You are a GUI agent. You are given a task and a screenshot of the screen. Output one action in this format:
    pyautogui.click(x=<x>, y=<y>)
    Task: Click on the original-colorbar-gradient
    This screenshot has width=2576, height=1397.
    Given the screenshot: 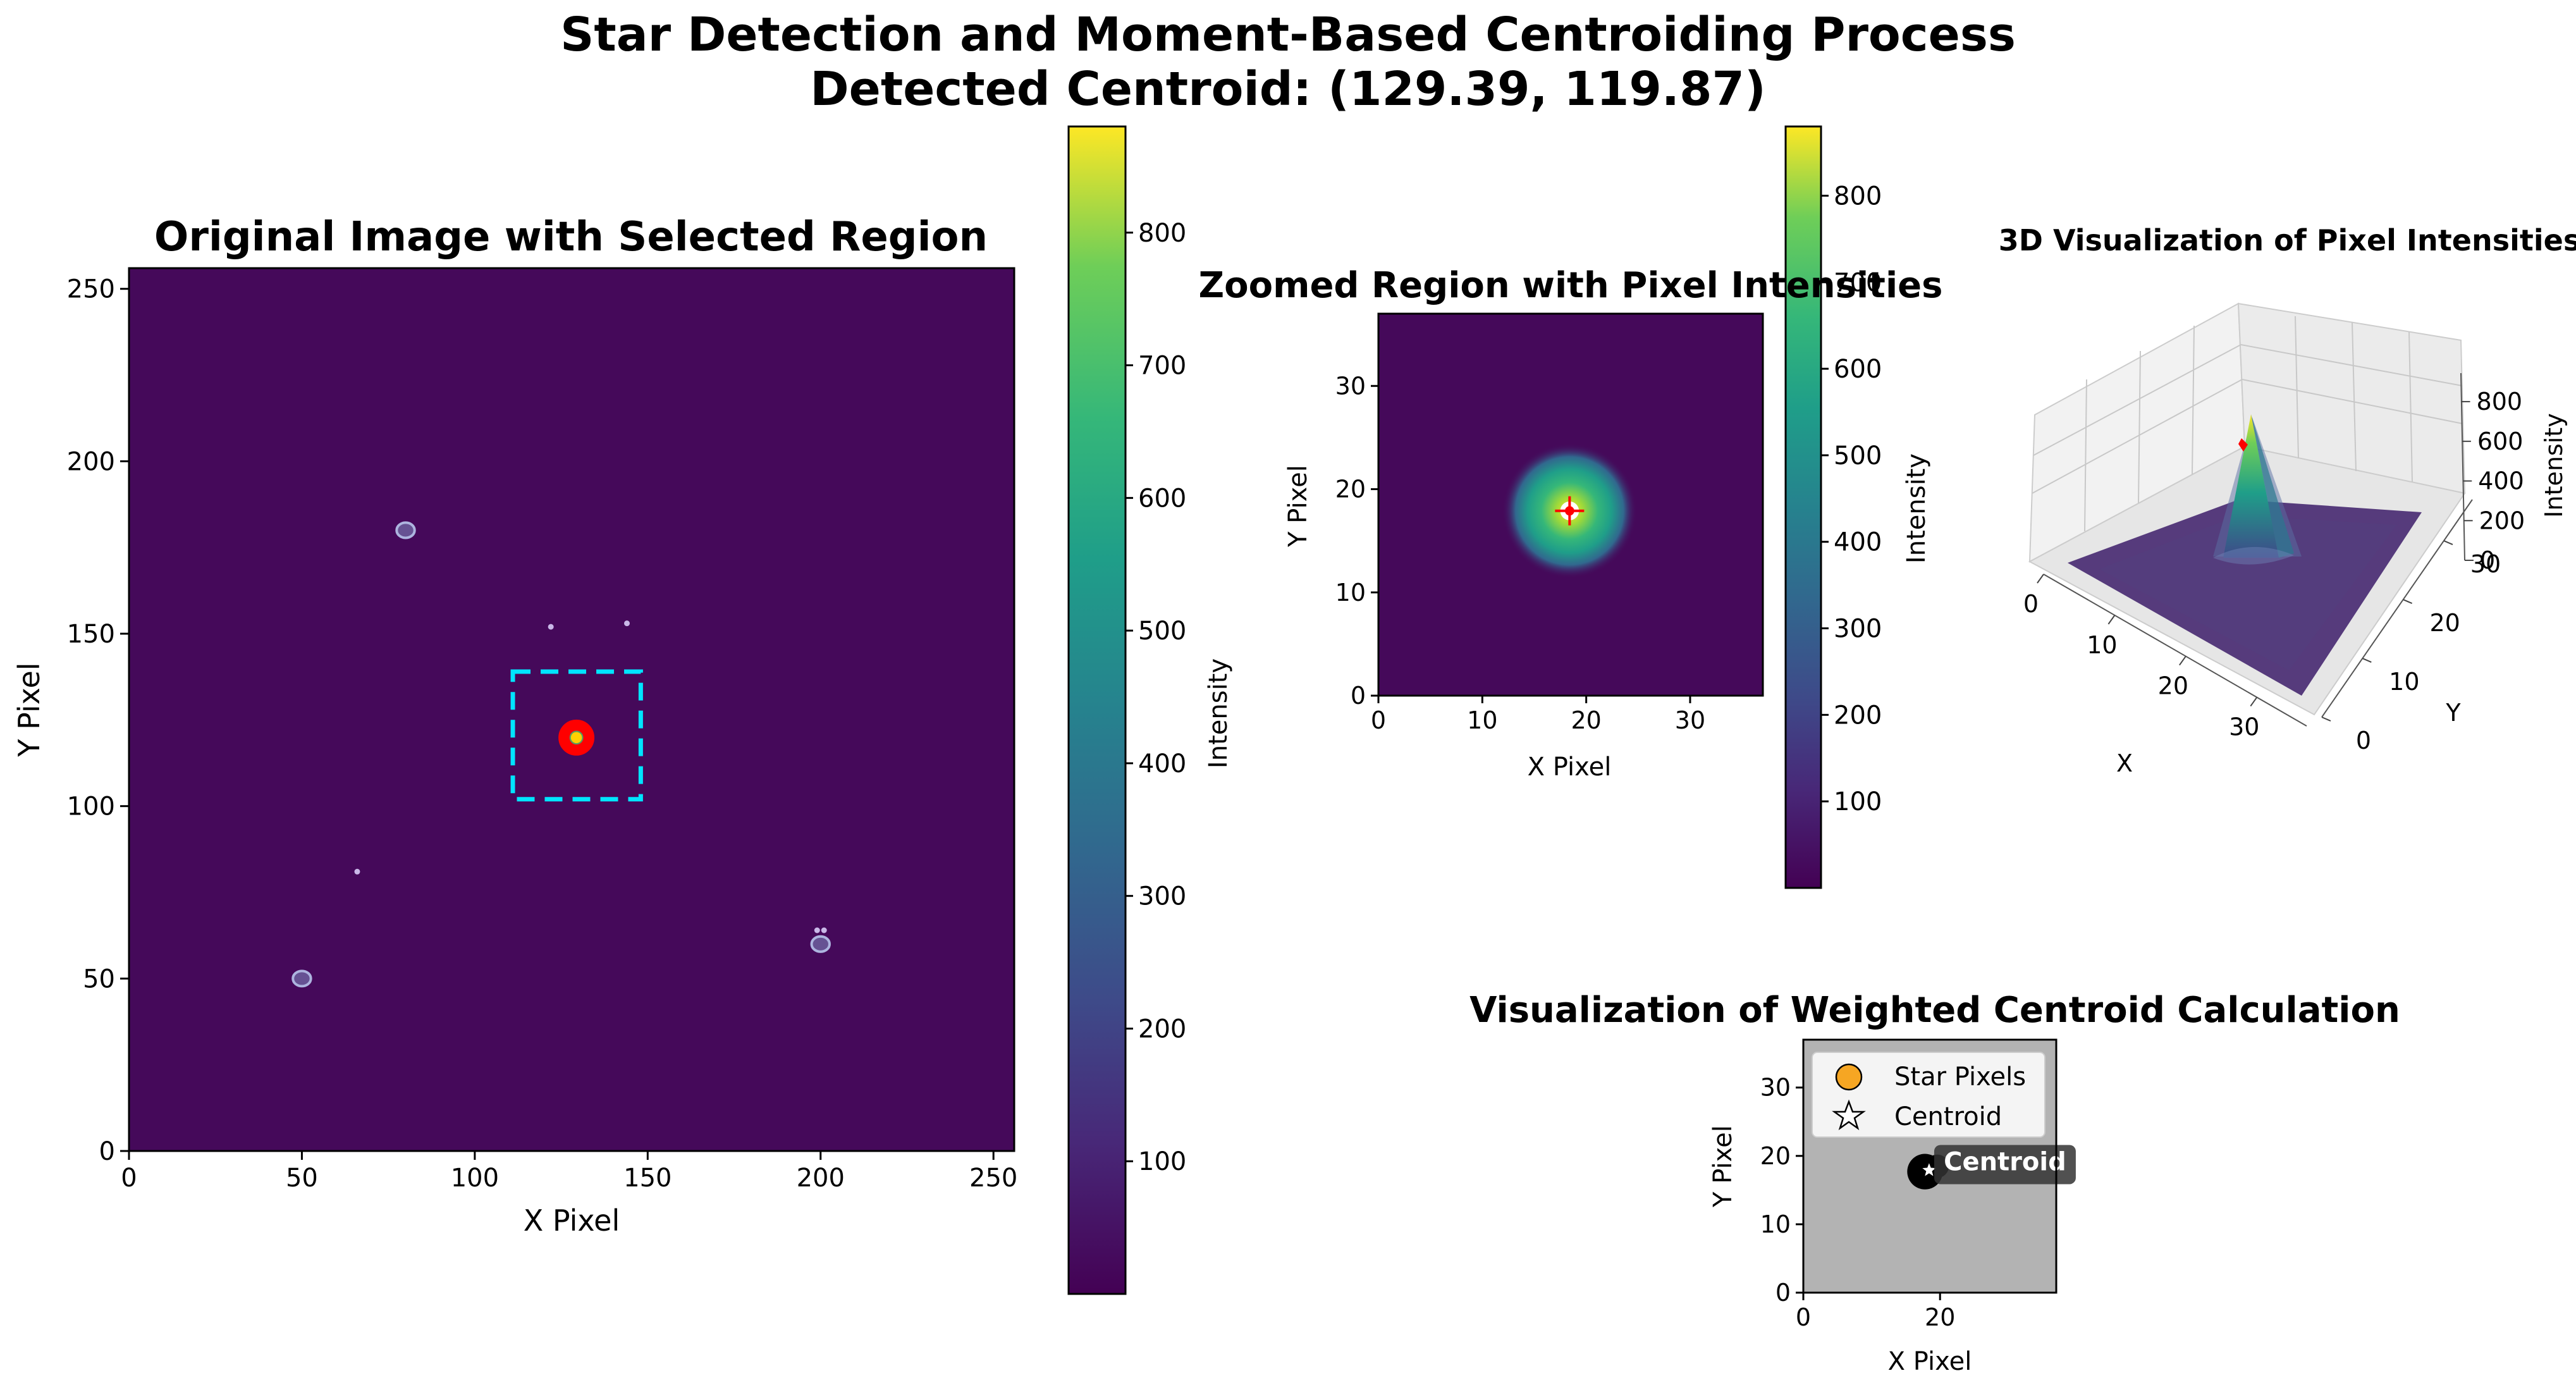 What is the action you would take?
    pyautogui.click(x=1097, y=710)
    